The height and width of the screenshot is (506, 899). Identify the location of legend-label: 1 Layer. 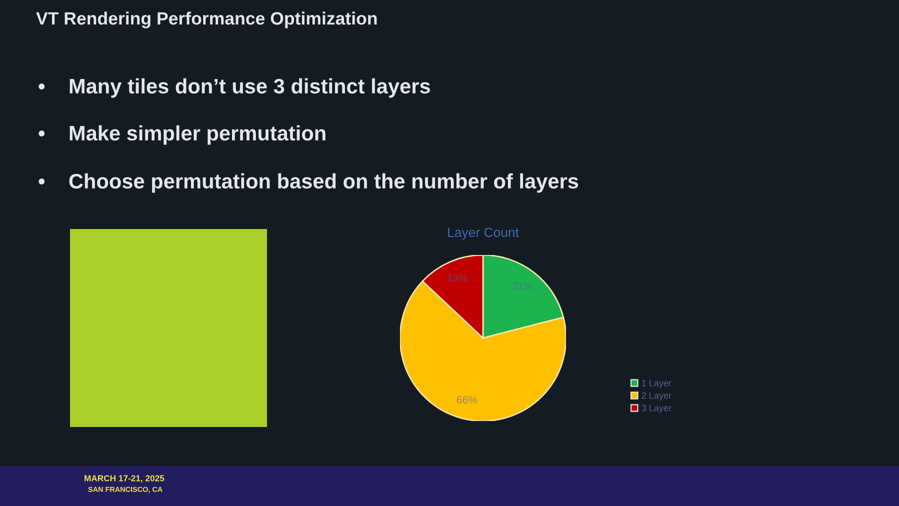
(657, 384).